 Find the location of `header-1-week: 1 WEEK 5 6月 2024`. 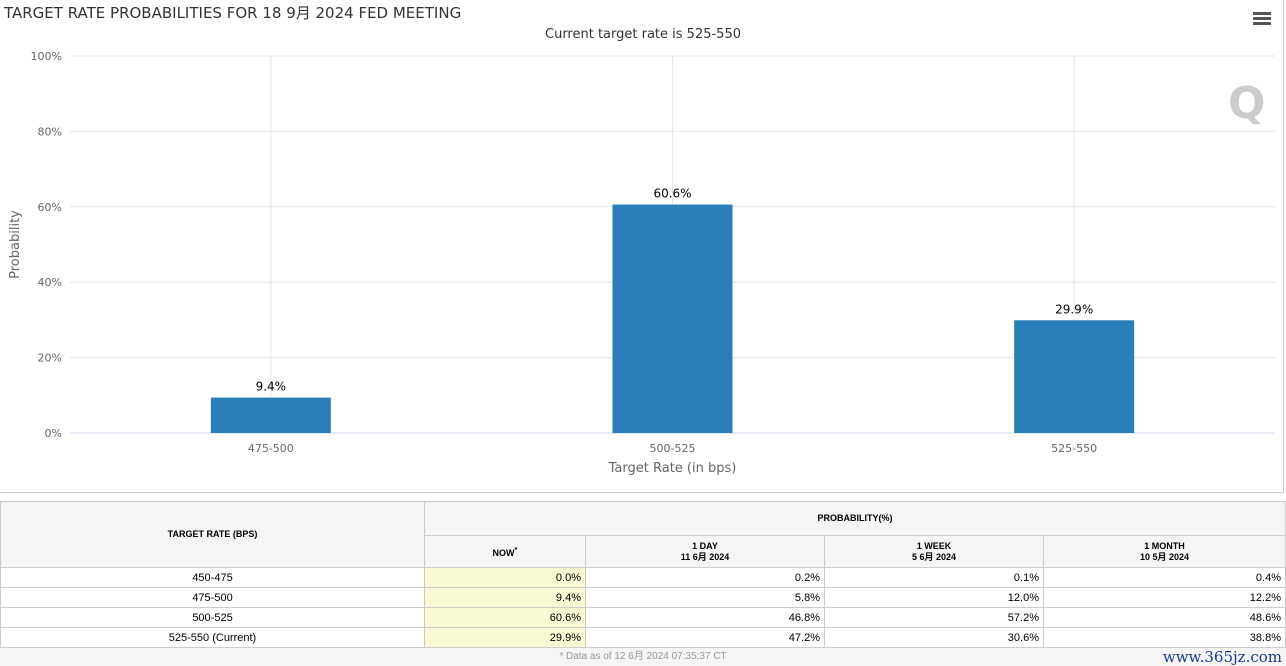

header-1-week: 1 WEEK 5 6月 2024 is located at coordinates (934, 551).